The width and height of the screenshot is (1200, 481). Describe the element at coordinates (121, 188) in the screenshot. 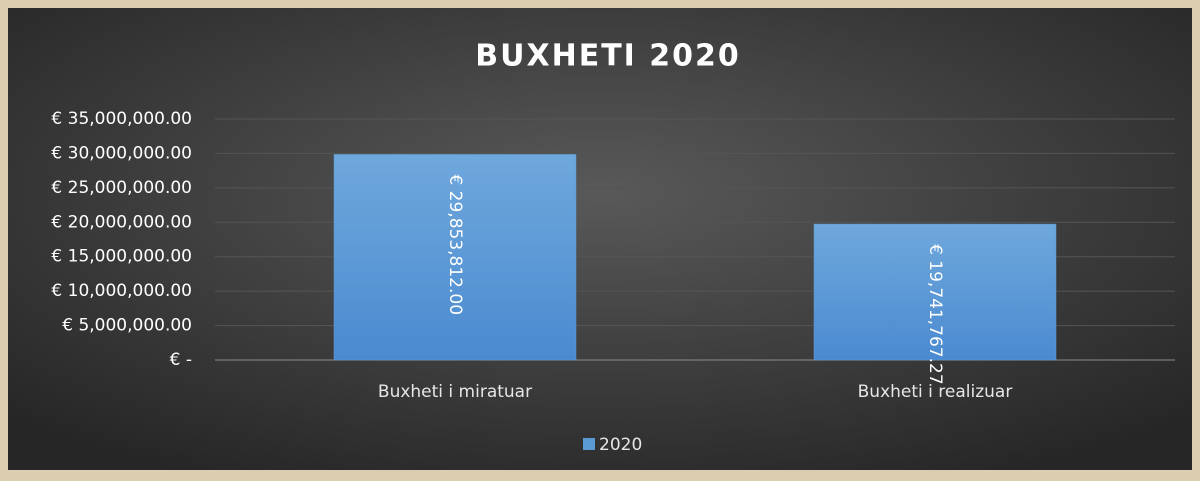

I see `y-tick-label: € 25,000,000.00` at that location.